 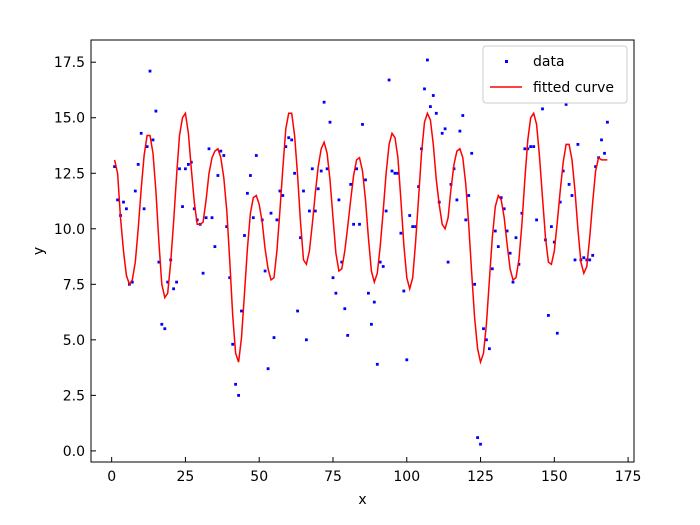 I want to click on x-tick-label-1: 25, so click(x=186, y=477).